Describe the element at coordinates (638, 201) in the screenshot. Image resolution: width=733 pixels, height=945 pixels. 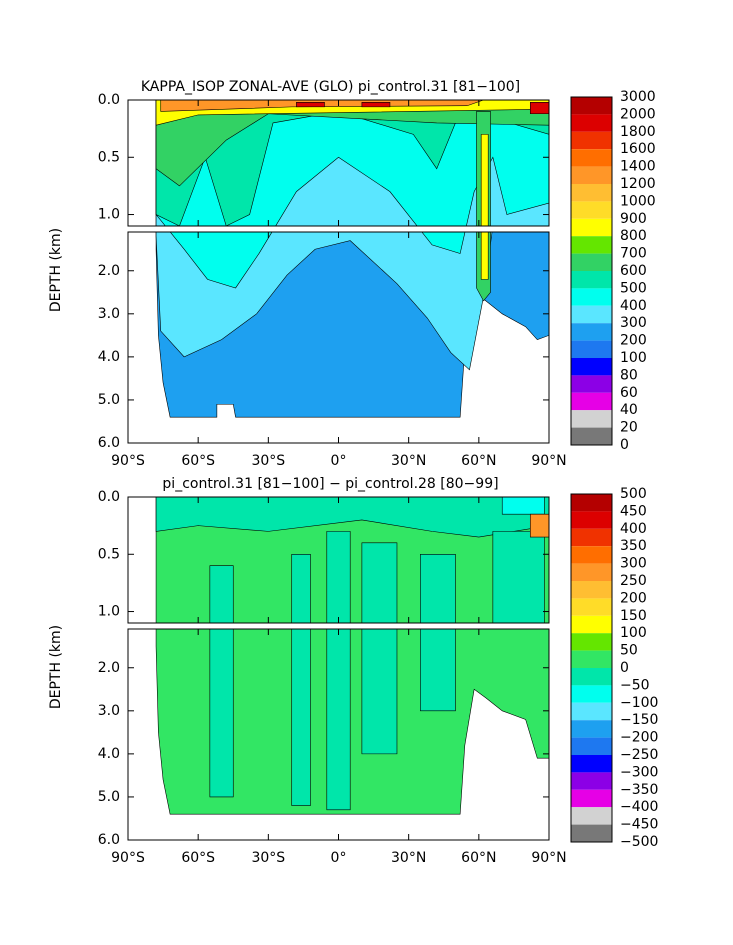
I see `colorbar-label: 1000` at that location.